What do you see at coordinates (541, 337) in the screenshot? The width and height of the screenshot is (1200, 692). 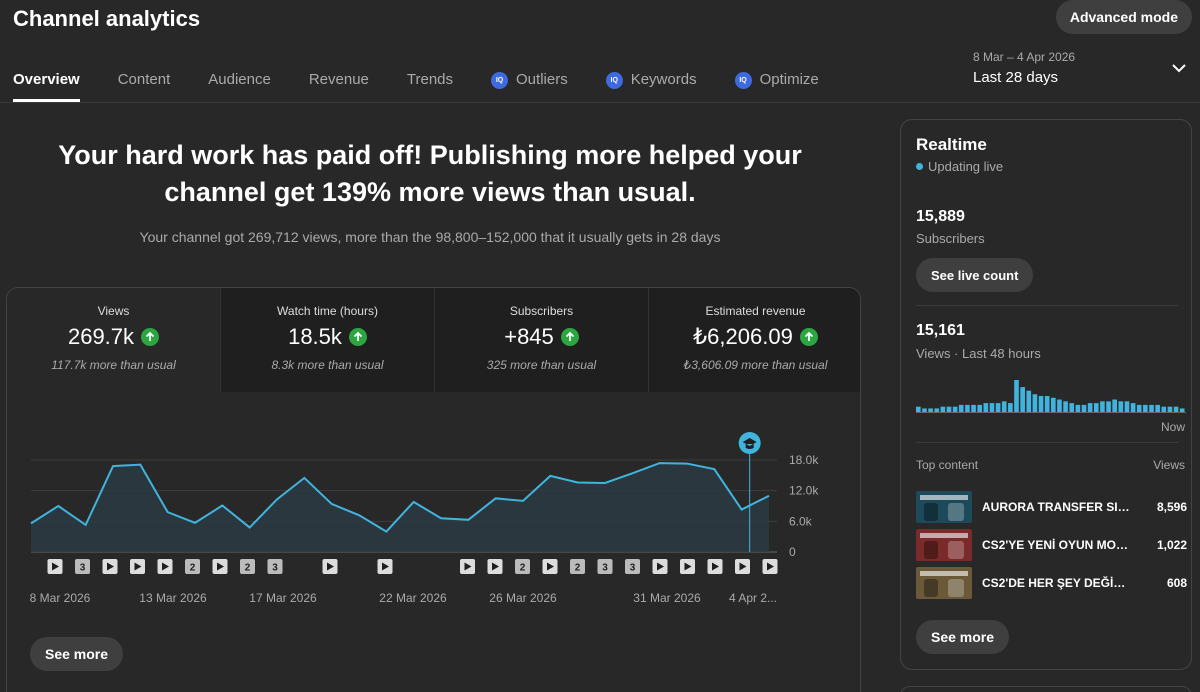 I see `metric-value-row: +845` at bounding box center [541, 337].